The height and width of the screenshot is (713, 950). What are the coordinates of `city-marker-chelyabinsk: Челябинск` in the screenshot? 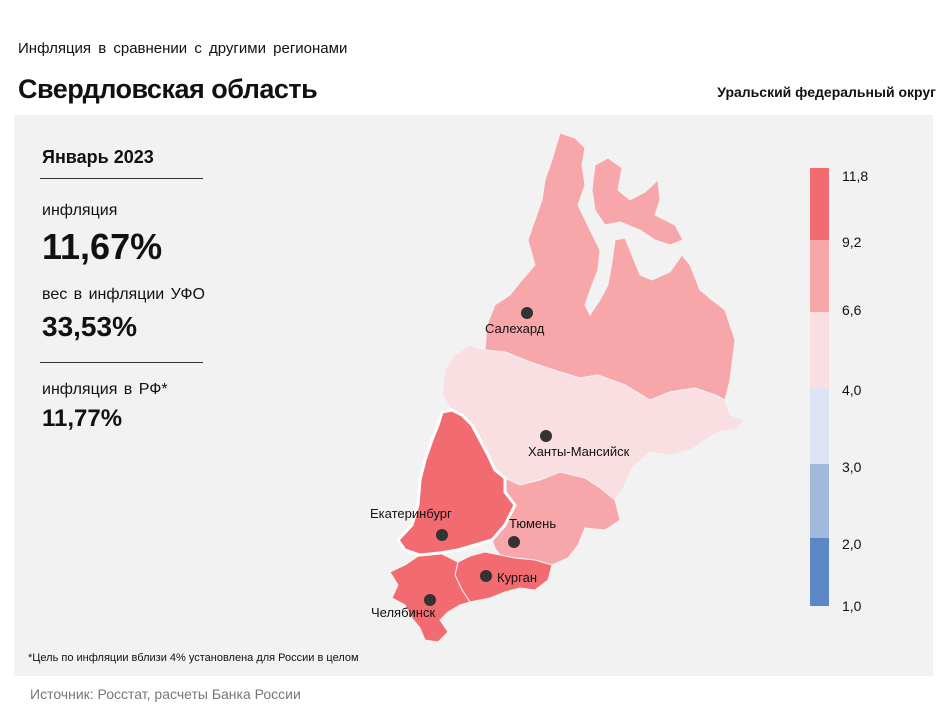 It's located at (403, 607).